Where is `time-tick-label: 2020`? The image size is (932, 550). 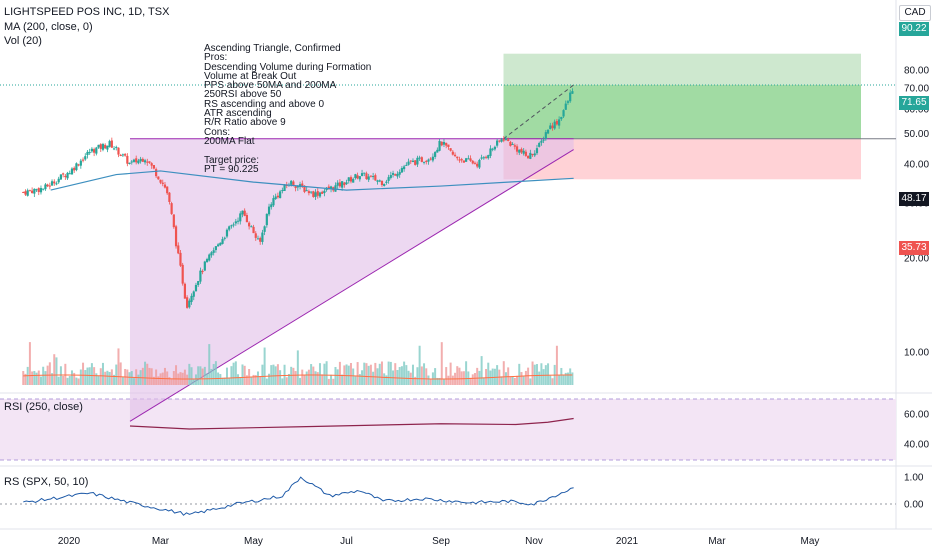
time-tick-label: 2020 is located at coordinates (69, 541).